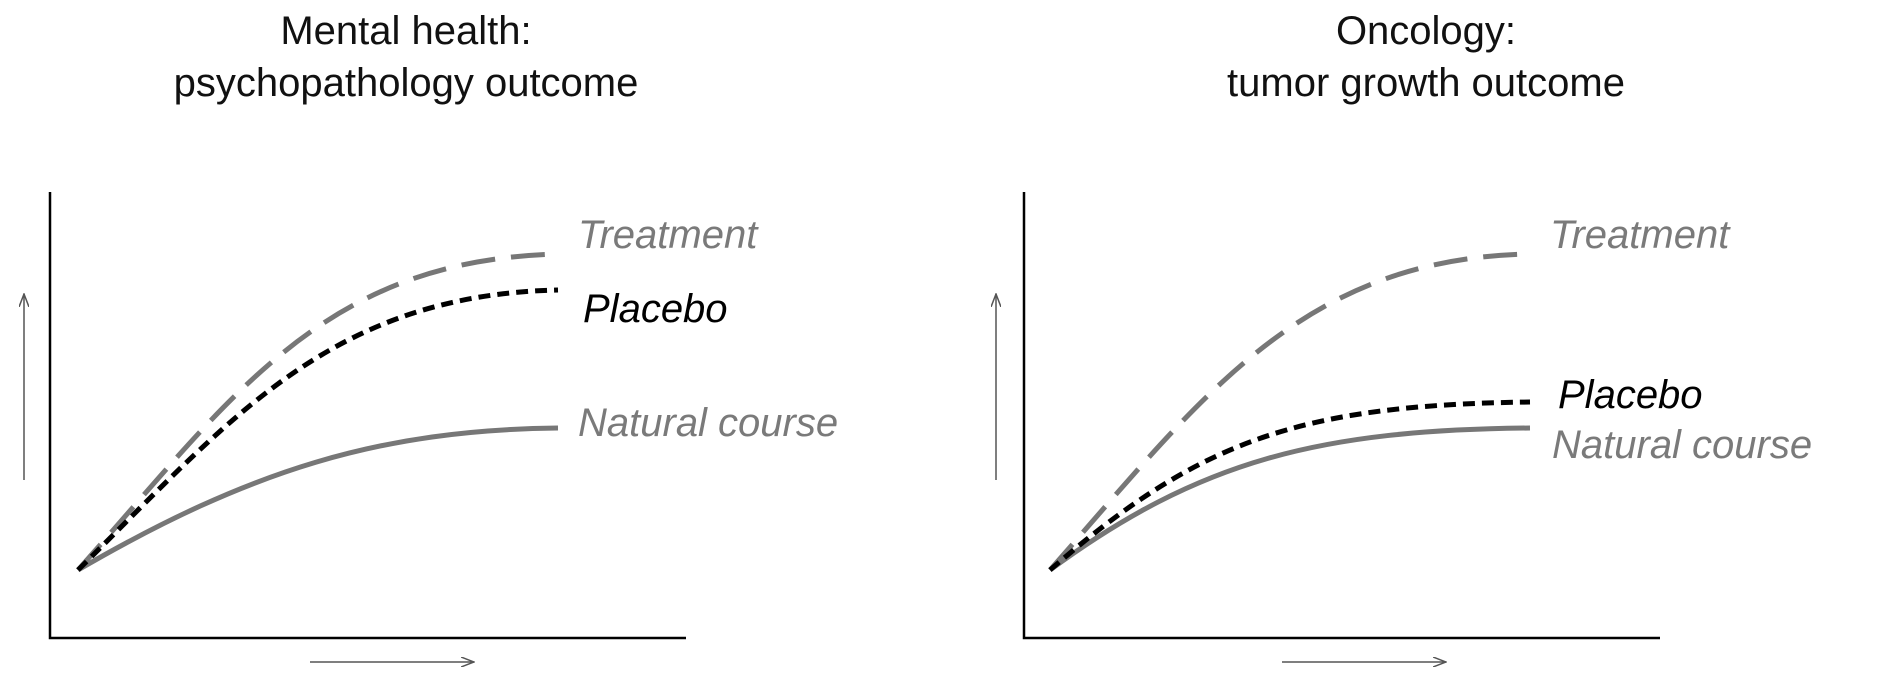  Describe the element at coordinates (1426, 31) in the screenshot. I see `panel-title: Oncology:` at that location.